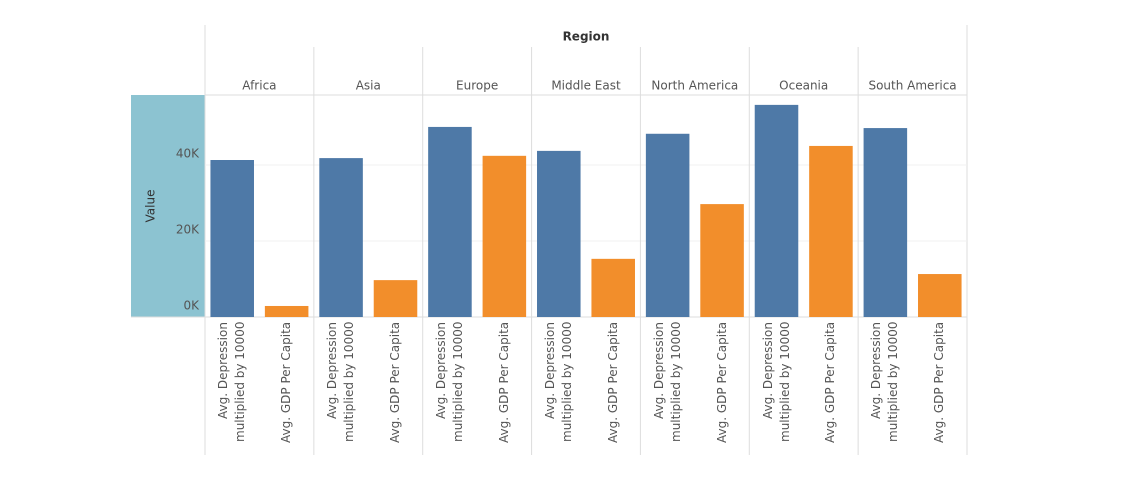 Image resolution: width=1142 pixels, height=482 pixels. What do you see at coordinates (586, 86) in the screenshot?
I see `x-header-label: Middle East` at bounding box center [586, 86].